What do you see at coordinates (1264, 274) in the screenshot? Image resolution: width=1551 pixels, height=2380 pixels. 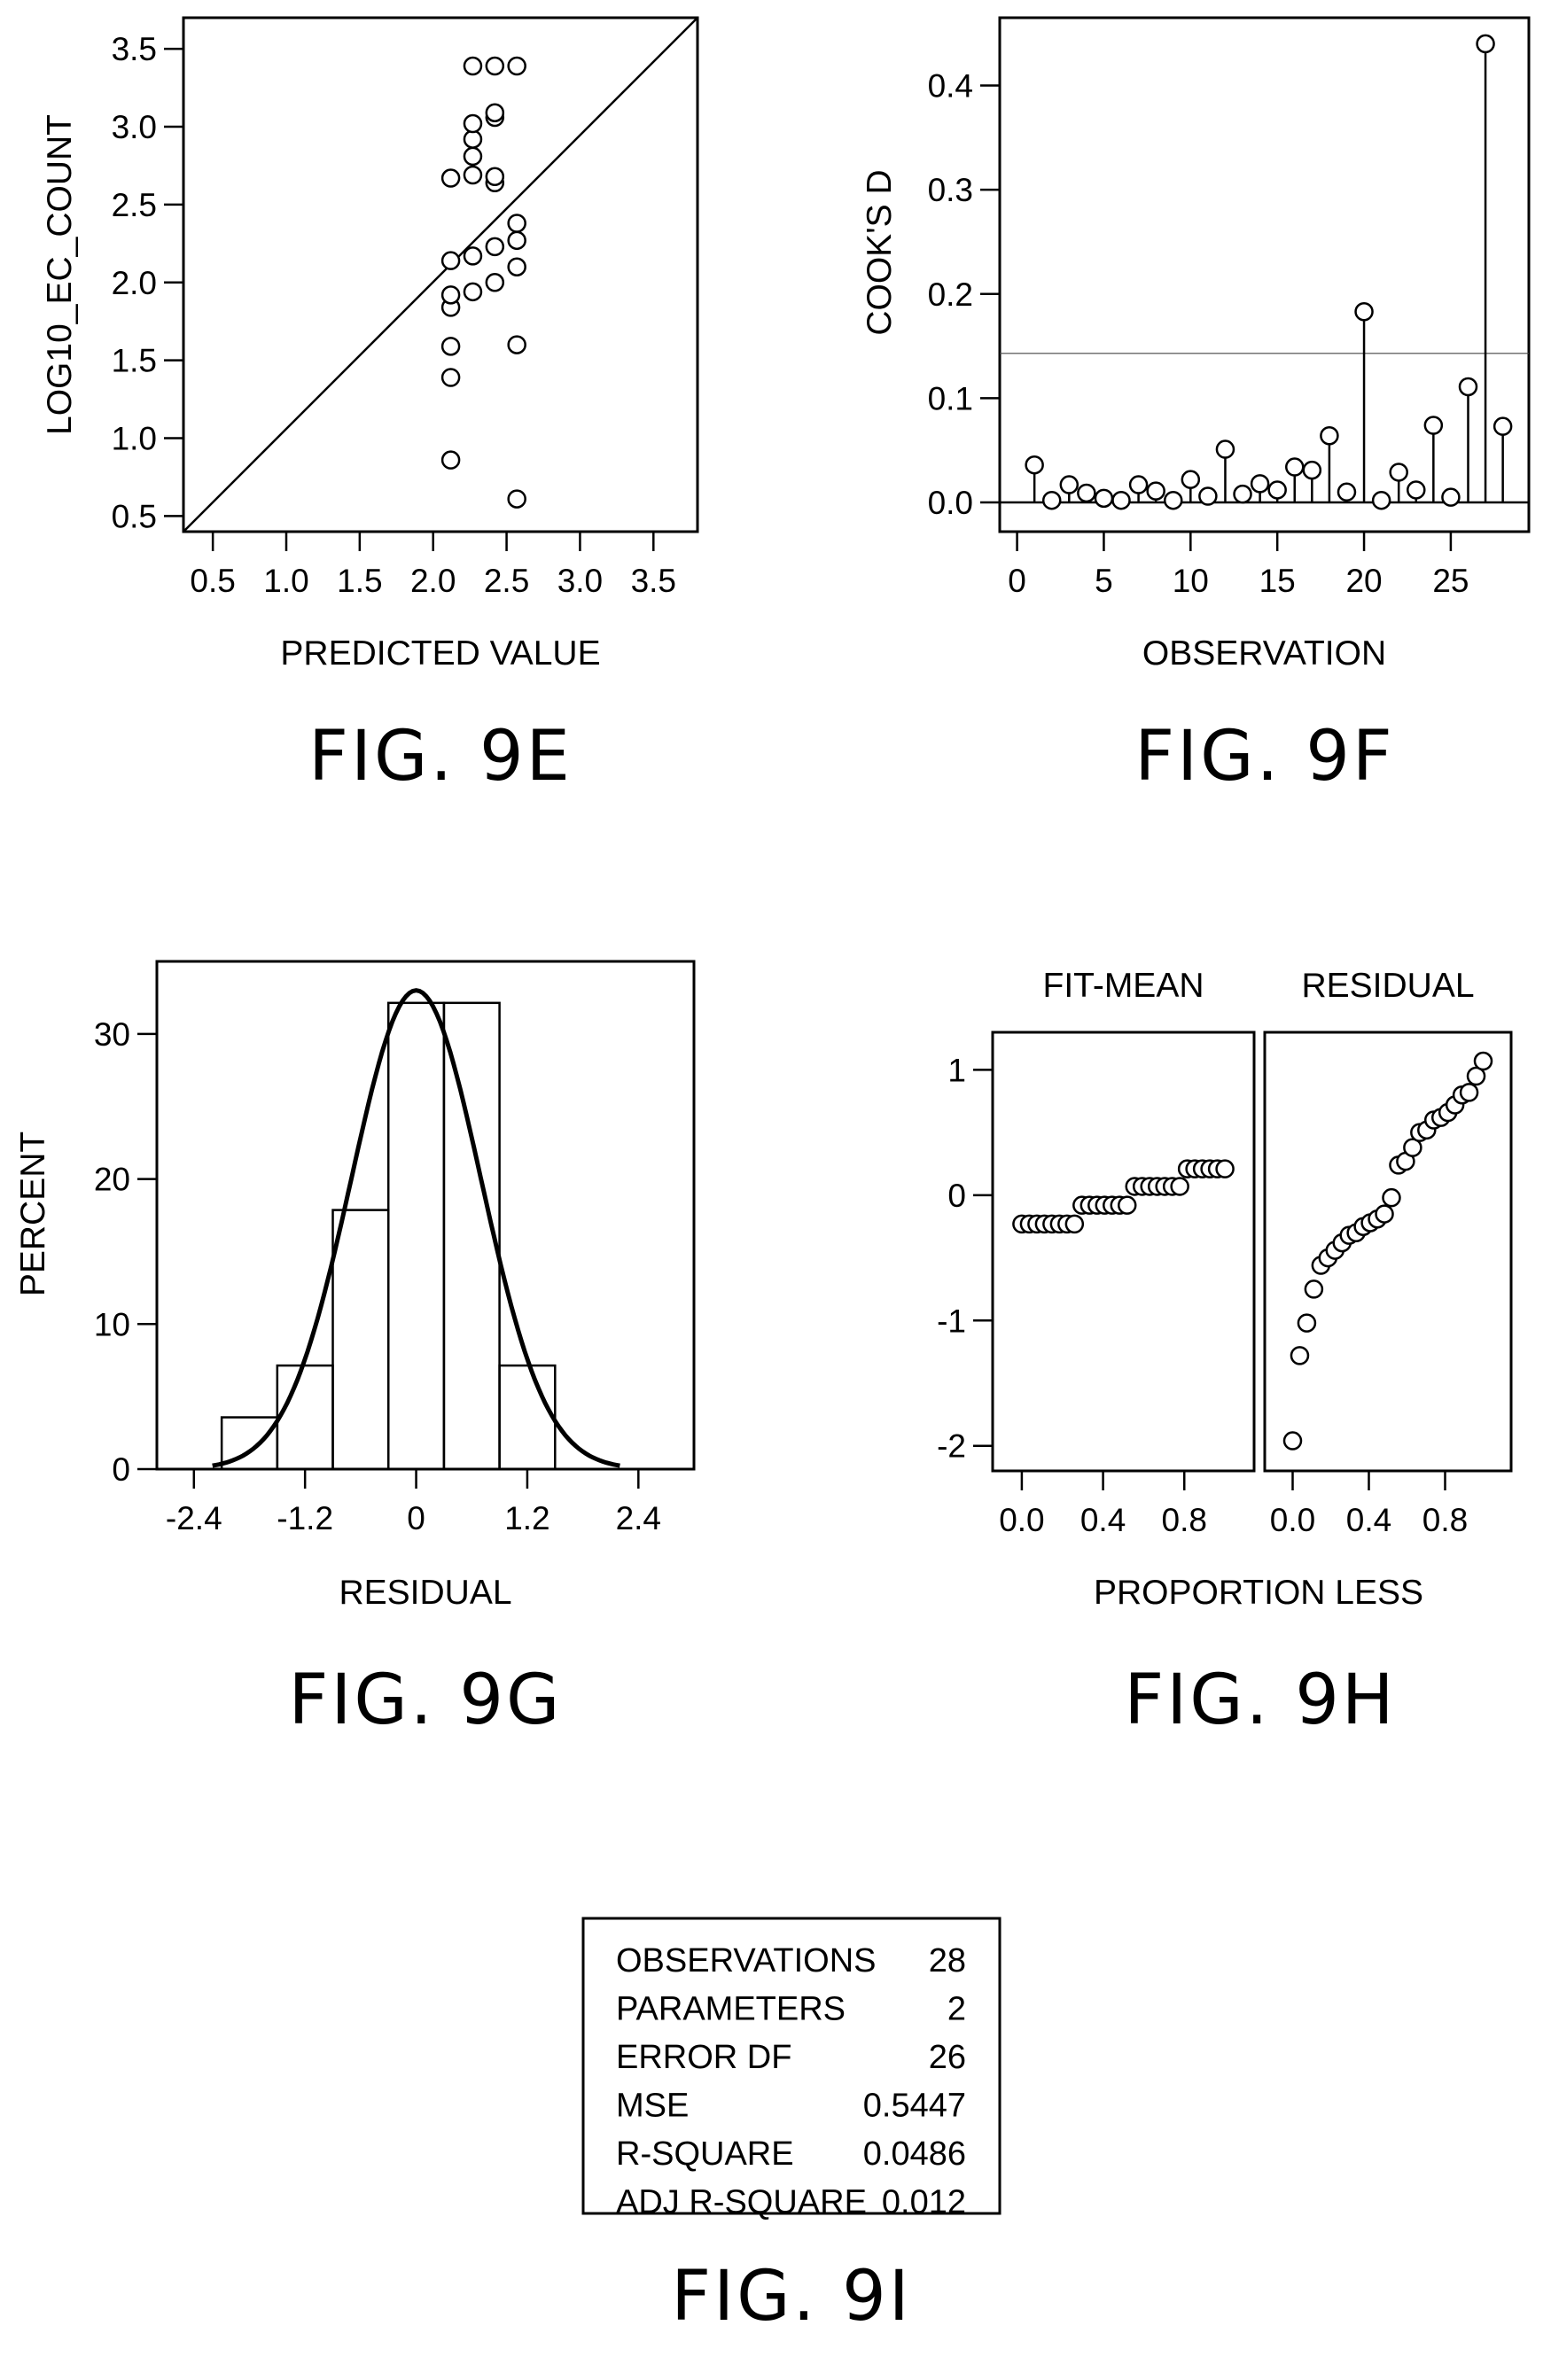 I see `plot-frame-9f` at bounding box center [1264, 274].